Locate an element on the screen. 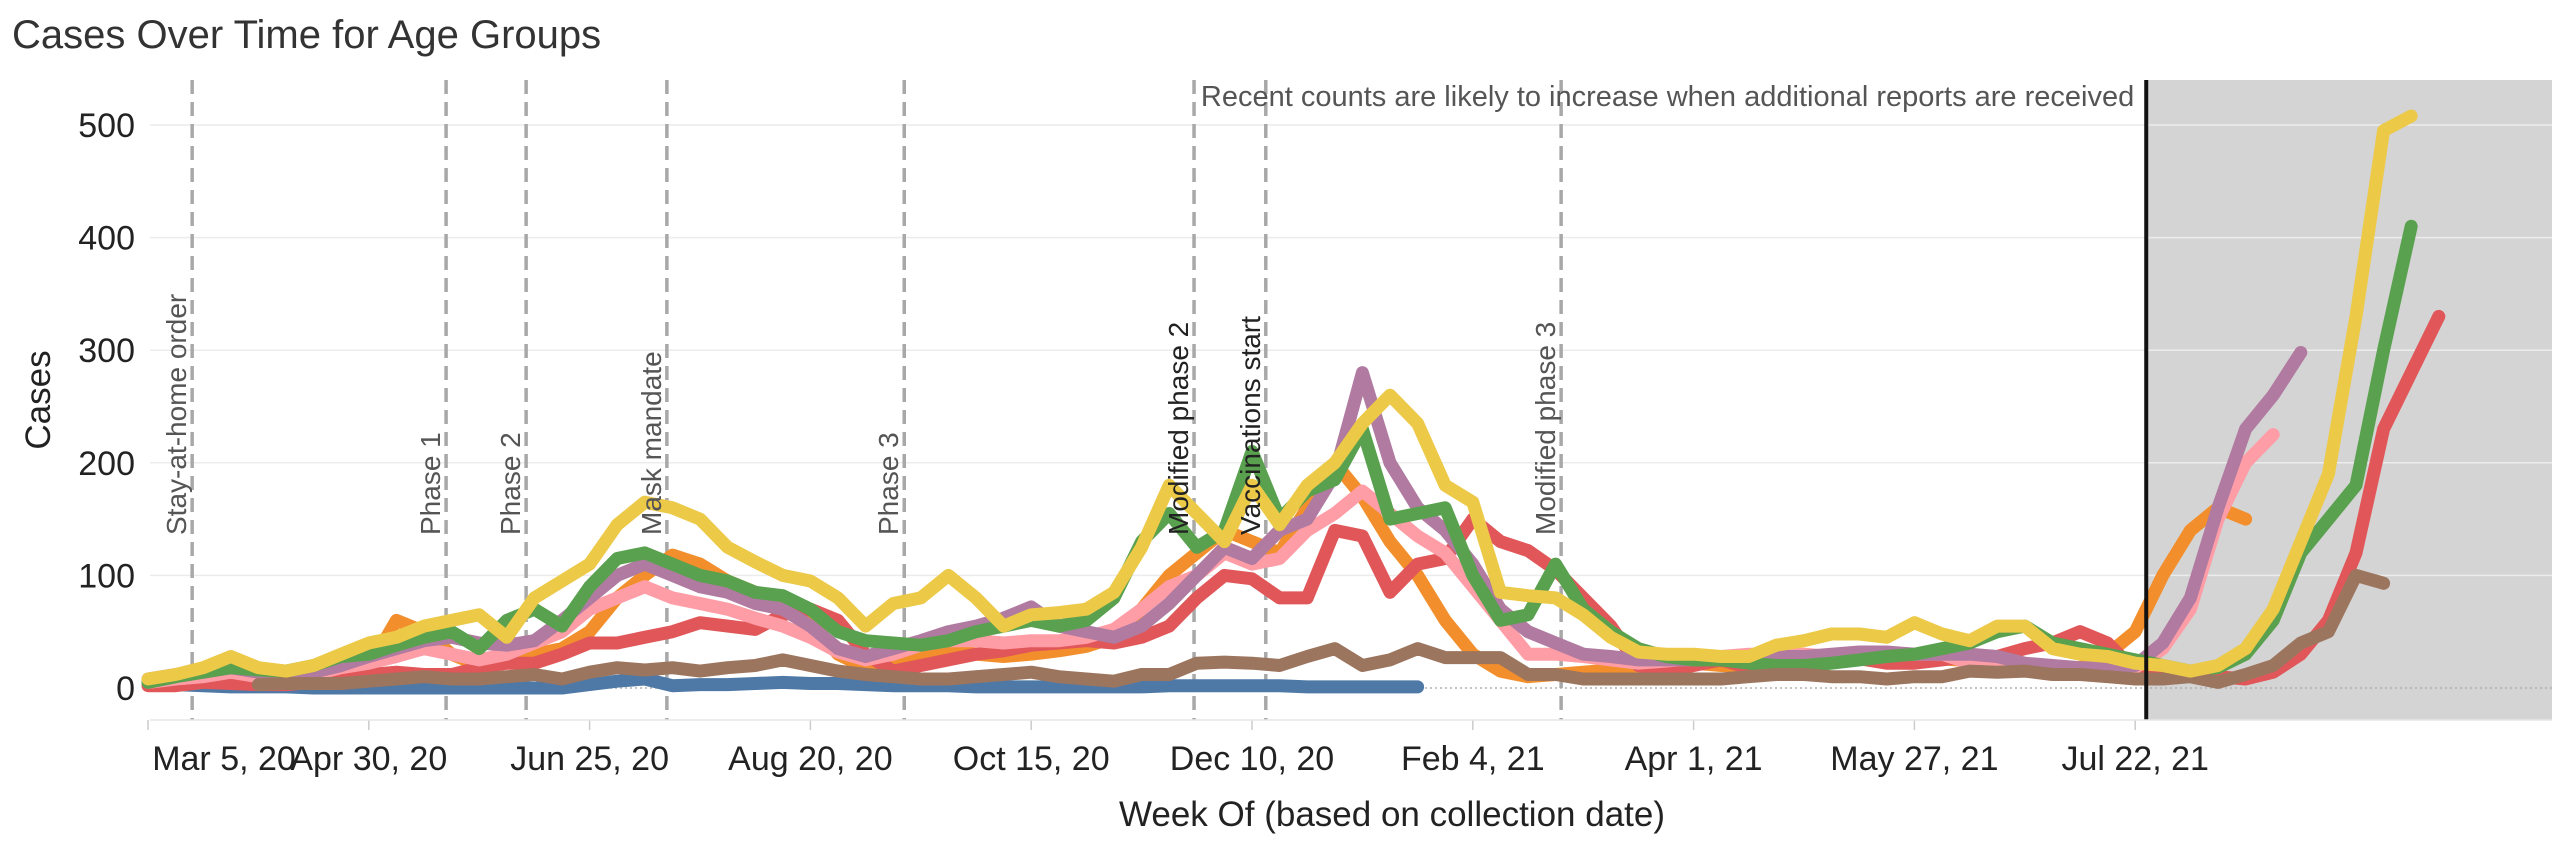 This screenshot has height=851, width=2552. event-label: Stay-at-home order is located at coordinates (176, 414).